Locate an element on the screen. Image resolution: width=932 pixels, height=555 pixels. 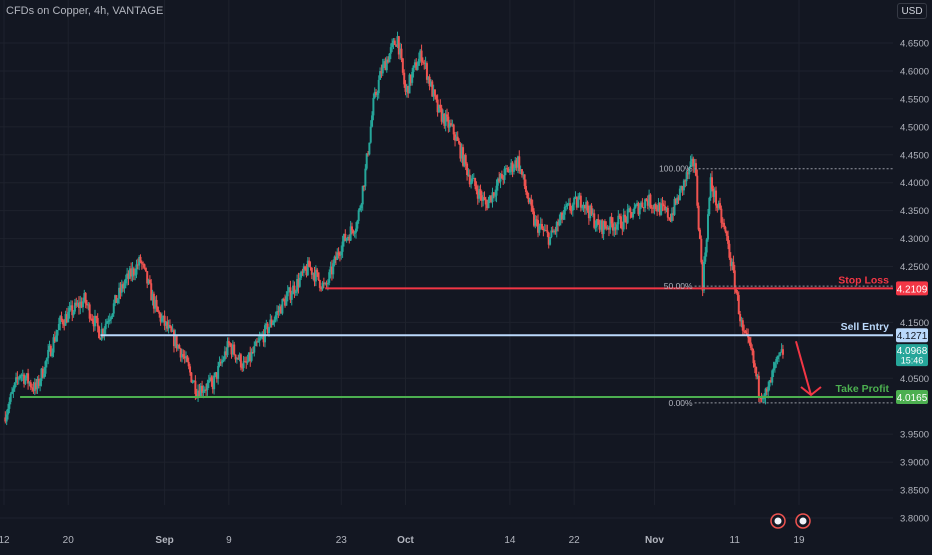
take-profit-price-tag is located at coordinates (912, 397).